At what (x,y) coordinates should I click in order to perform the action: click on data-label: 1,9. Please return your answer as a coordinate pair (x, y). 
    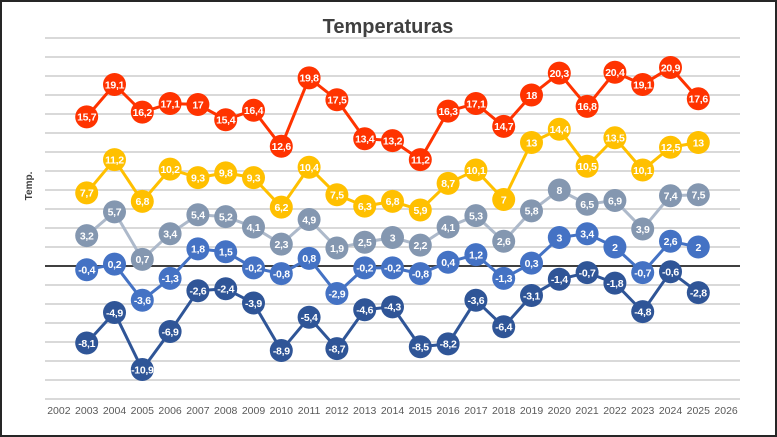
    Looking at the image, I should click on (337, 249).